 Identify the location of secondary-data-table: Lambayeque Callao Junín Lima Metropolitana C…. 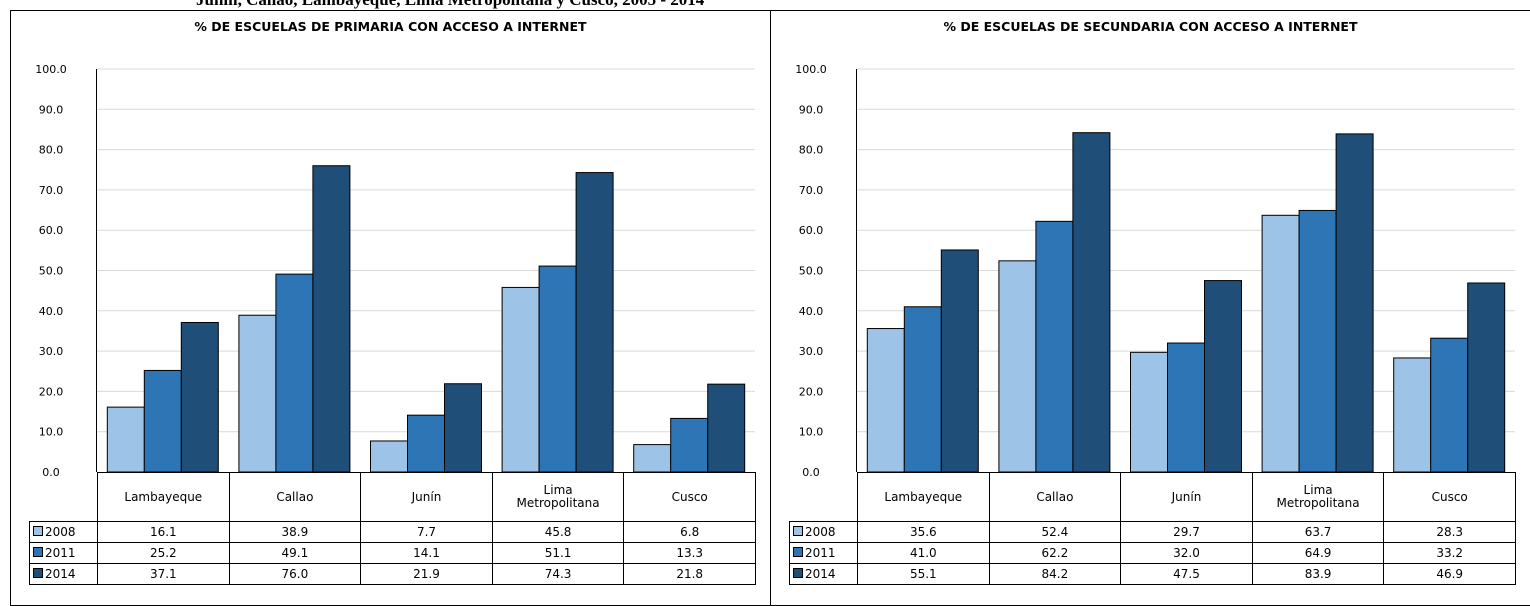
(1152, 528).